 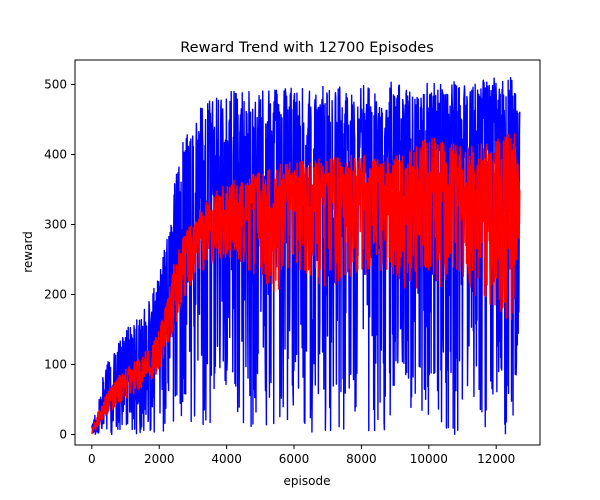 I want to click on x-tick-label: 12000, so click(x=496, y=459).